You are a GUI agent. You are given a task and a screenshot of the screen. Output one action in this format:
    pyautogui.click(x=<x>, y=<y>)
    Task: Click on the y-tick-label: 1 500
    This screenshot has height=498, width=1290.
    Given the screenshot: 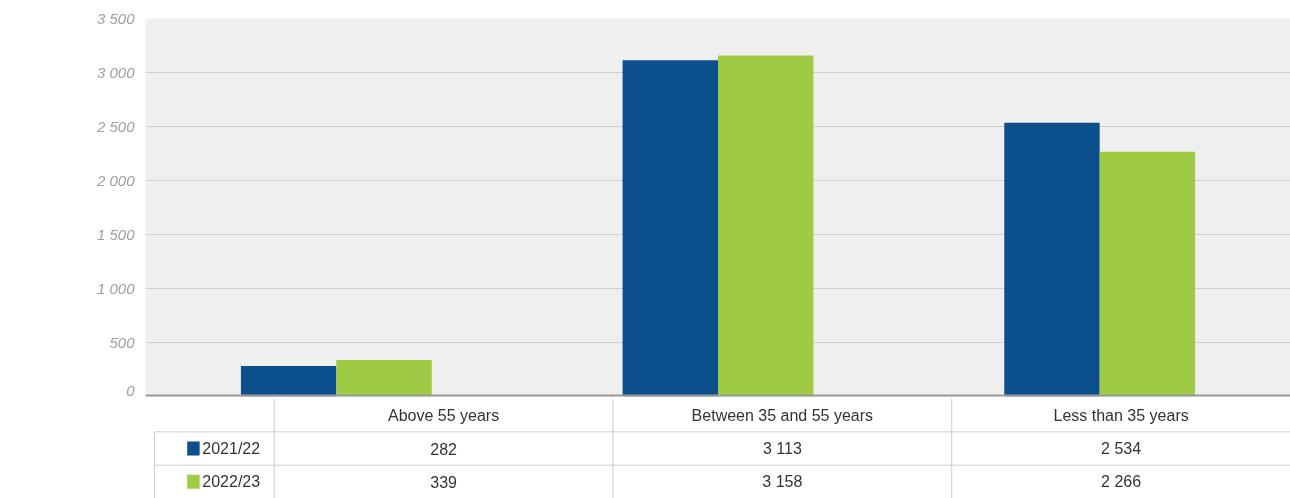 What is the action you would take?
    pyautogui.click(x=116, y=234)
    